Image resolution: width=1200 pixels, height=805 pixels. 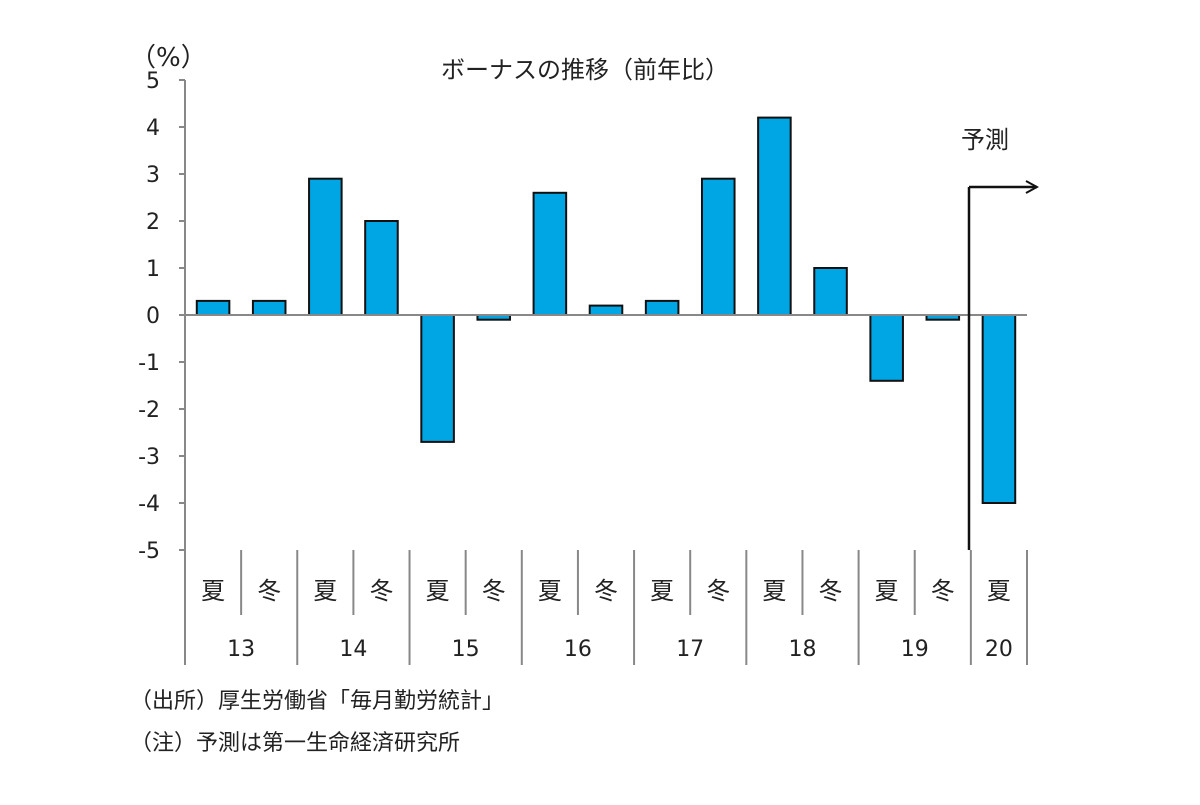 What do you see at coordinates (317, 701) in the screenshot?
I see `source-note: （出所）厚生労働省「毎月勤労統計」` at bounding box center [317, 701].